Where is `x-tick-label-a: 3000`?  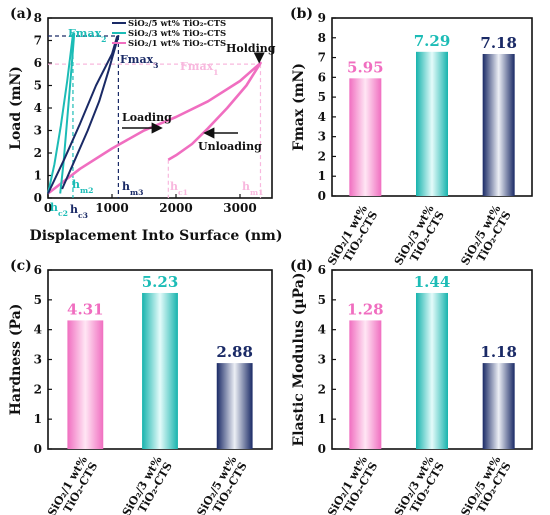
x-tick-label-a: 3000 is located at coordinates (239, 208).